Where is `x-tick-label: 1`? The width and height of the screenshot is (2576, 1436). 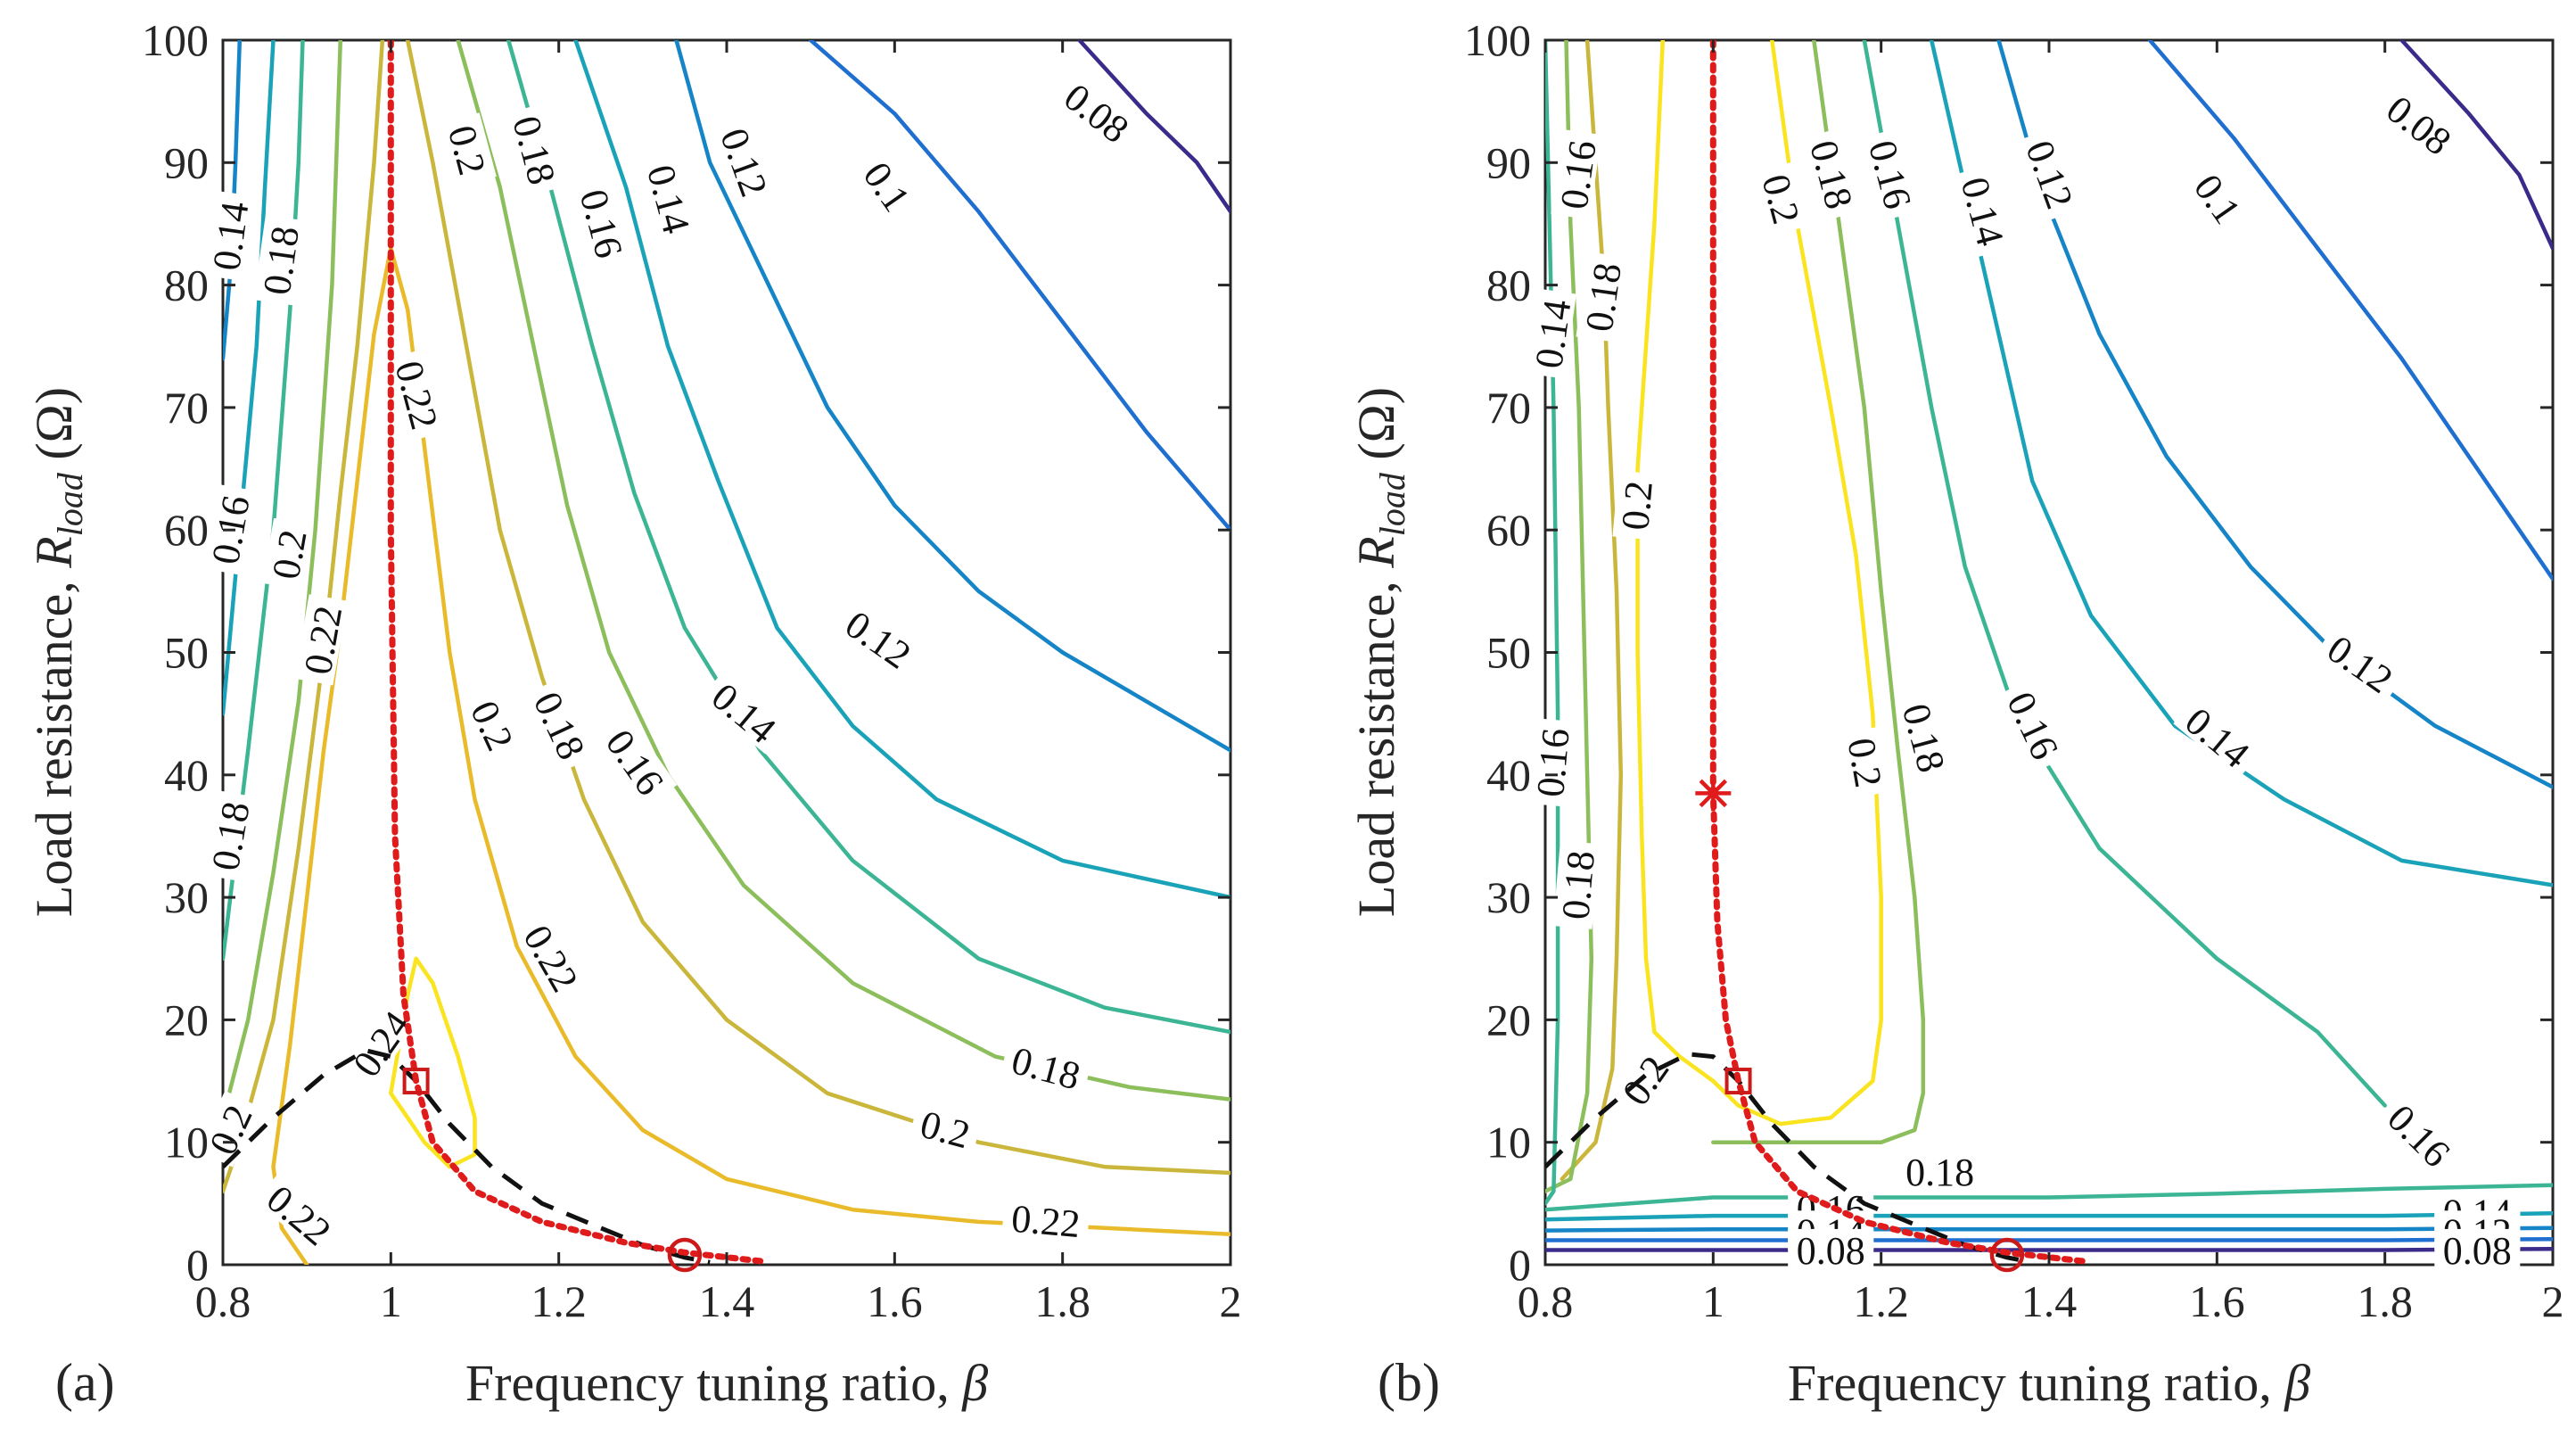 x-tick-label: 1 is located at coordinates (1713, 1301).